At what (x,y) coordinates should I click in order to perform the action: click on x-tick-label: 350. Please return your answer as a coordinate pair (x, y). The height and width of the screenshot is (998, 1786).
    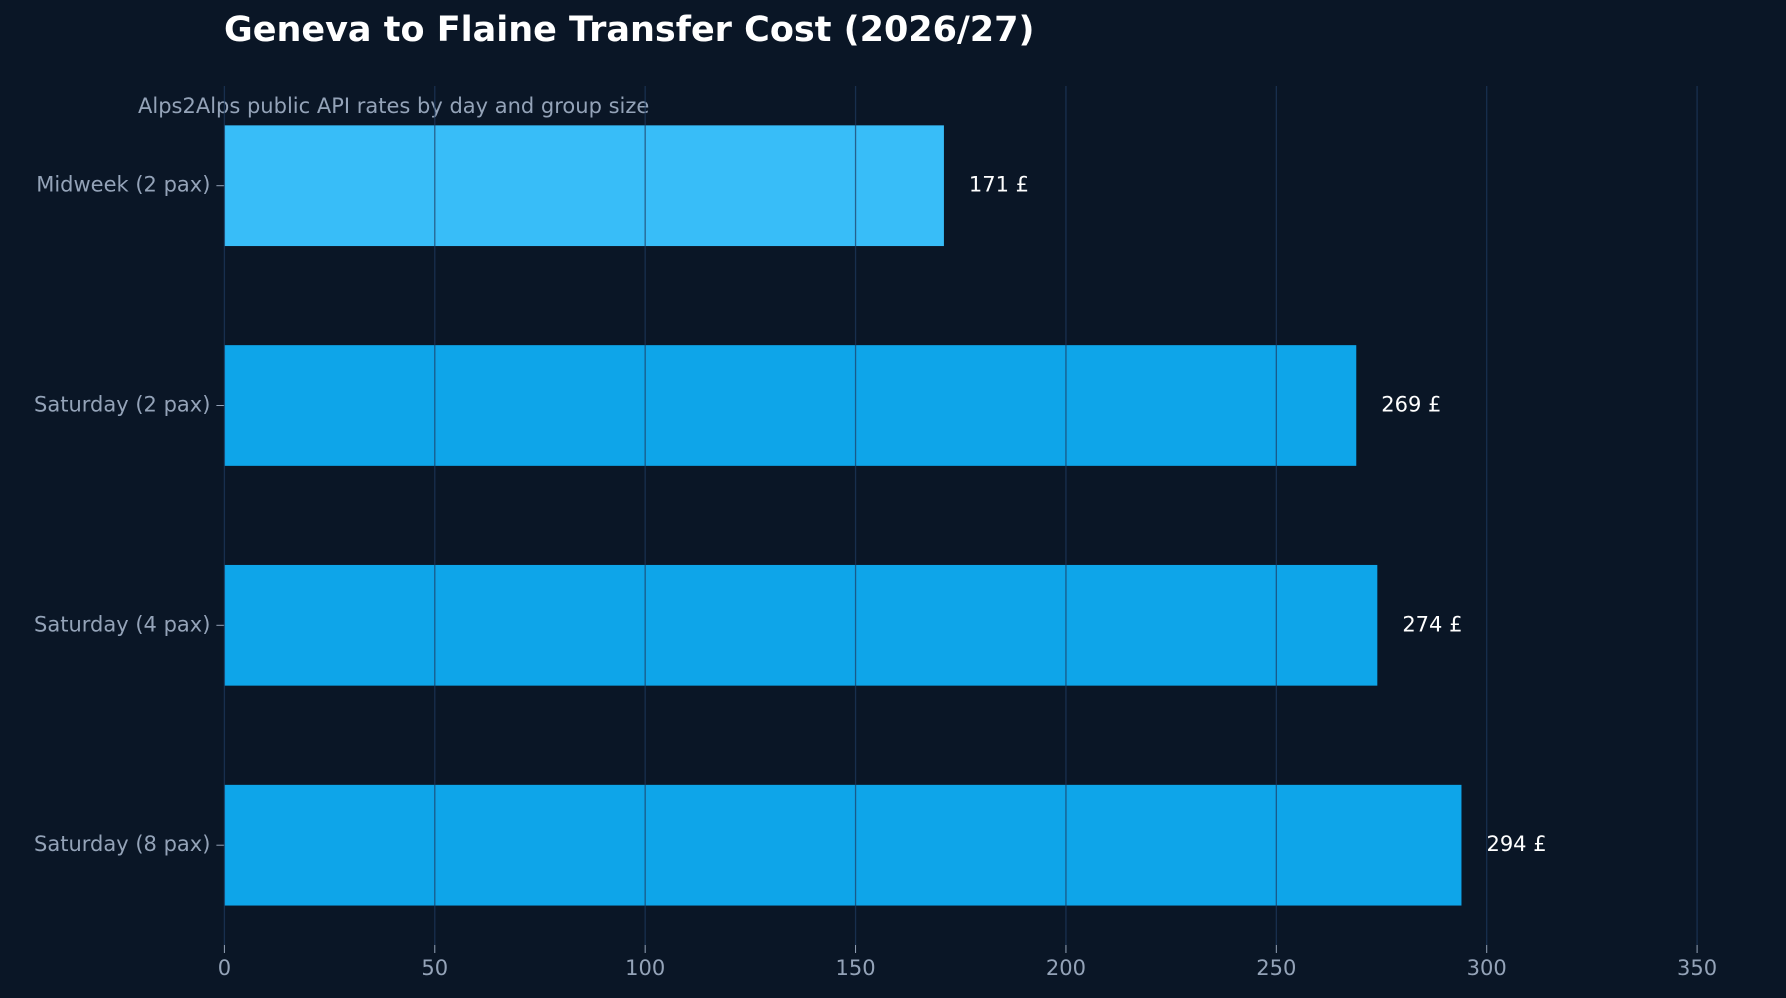
    Looking at the image, I should click on (1697, 968).